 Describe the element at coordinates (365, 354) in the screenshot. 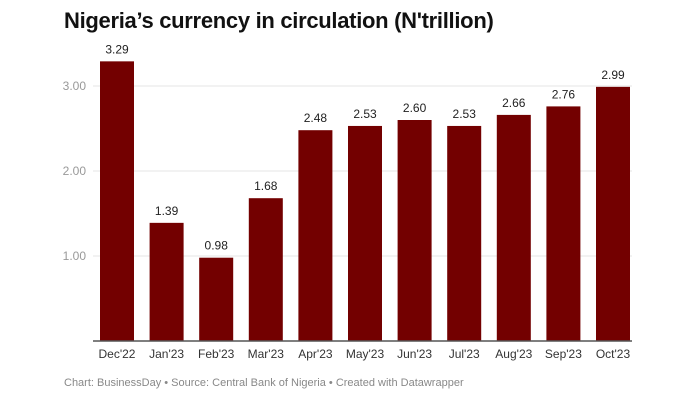

I see `x-tick-label: May'23` at that location.